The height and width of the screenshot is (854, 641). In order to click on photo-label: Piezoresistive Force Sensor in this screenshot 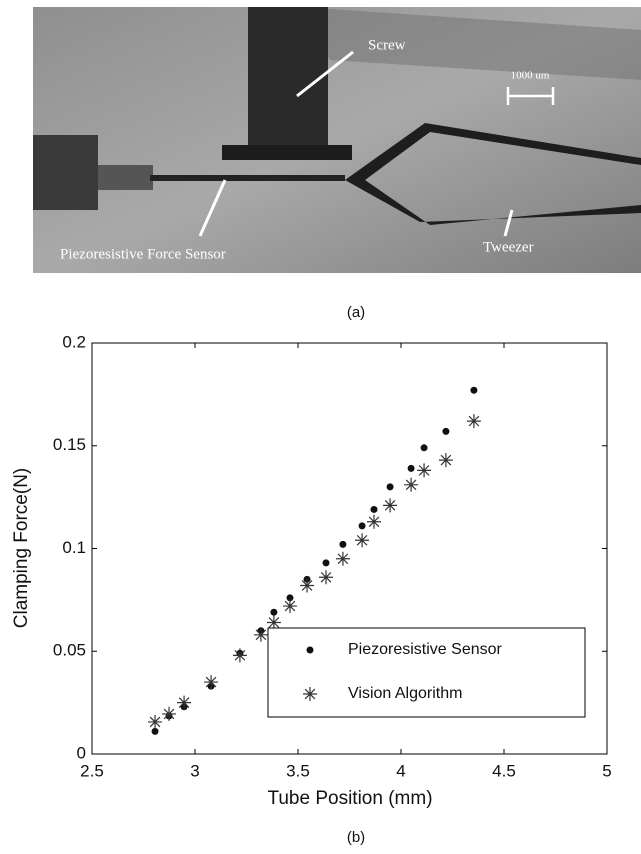, I will do `click(143, 254)`.